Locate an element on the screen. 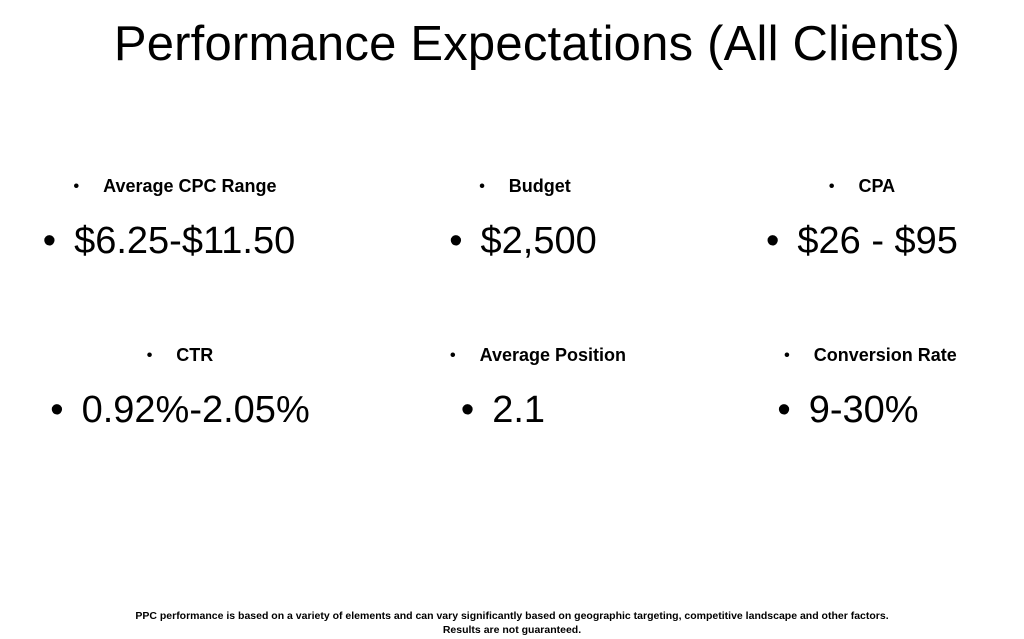 The height and width of the screenshot is (639, 1024). metric-label: Budget is located at coordinates (539, 186).